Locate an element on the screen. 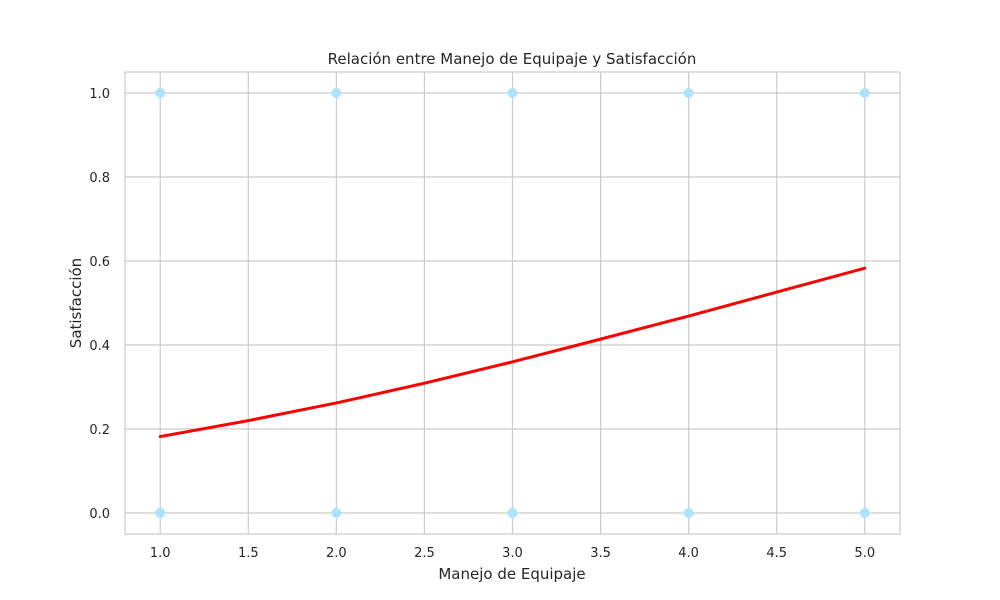 This screenshot has width=1000, height=600. x-tick-labels: 1.0 1.5 2.0 2.5 3.0 3.5 4.0 4.5 5.0 is located at coordinates (512, 553).